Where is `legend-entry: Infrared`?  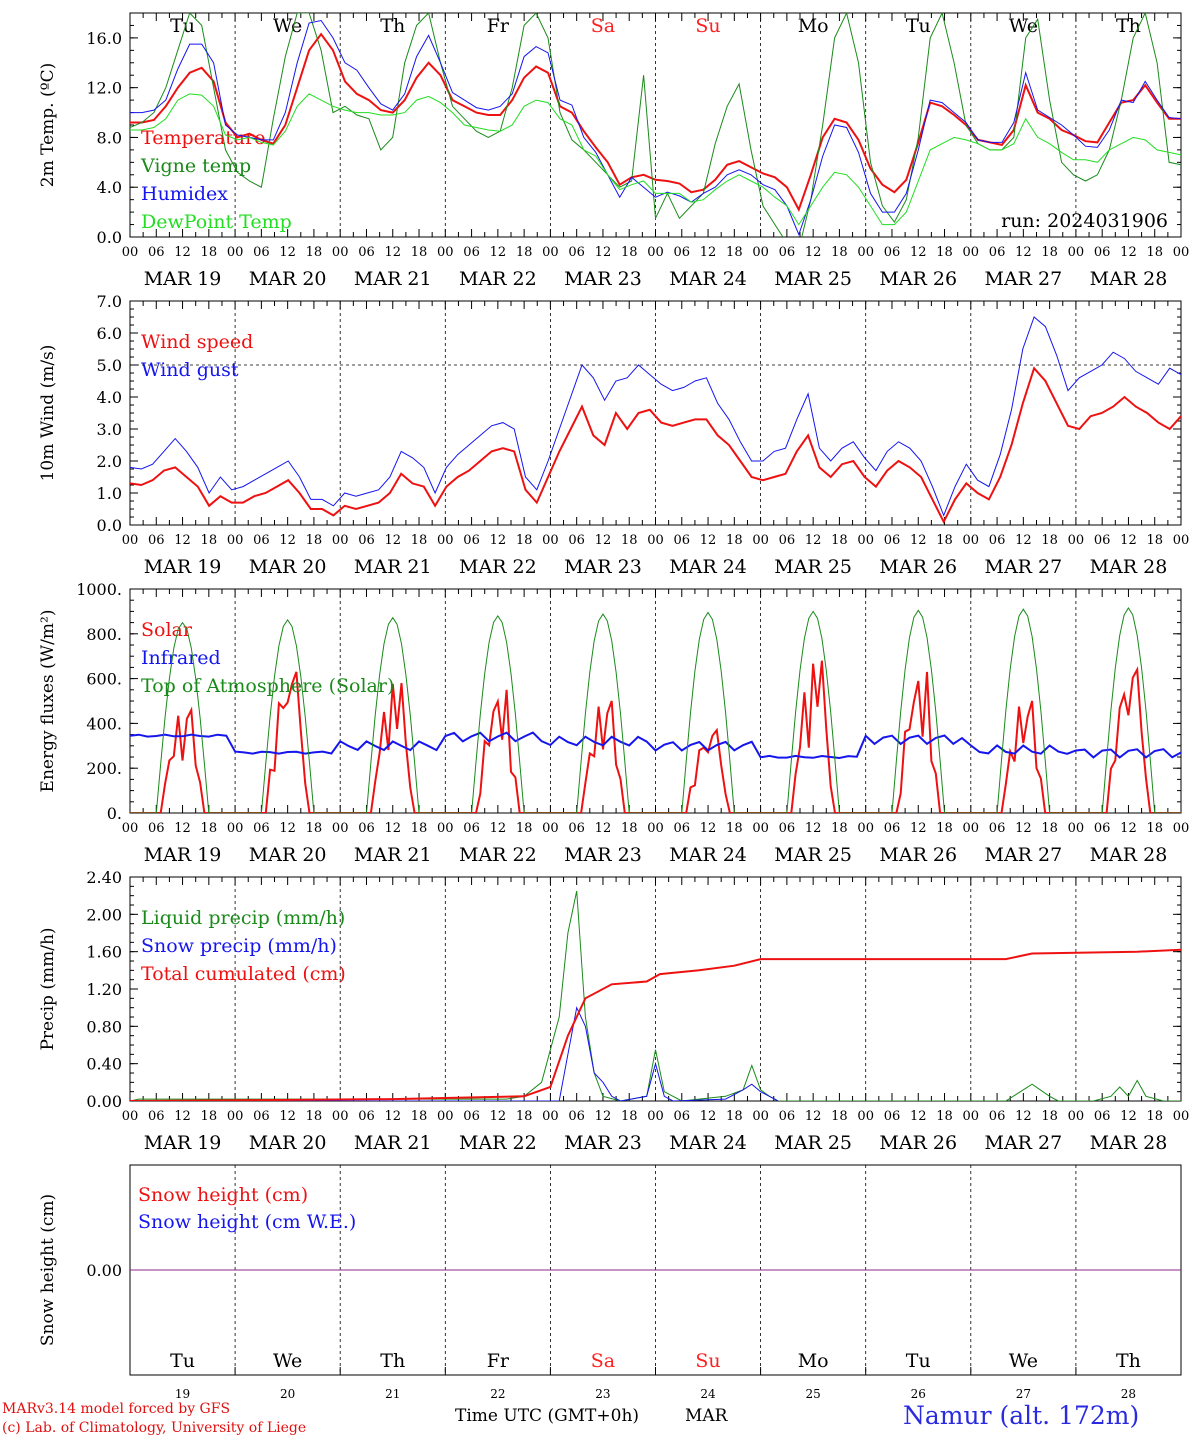
legend-entry: Infrared is located at coordinates (181, 658).